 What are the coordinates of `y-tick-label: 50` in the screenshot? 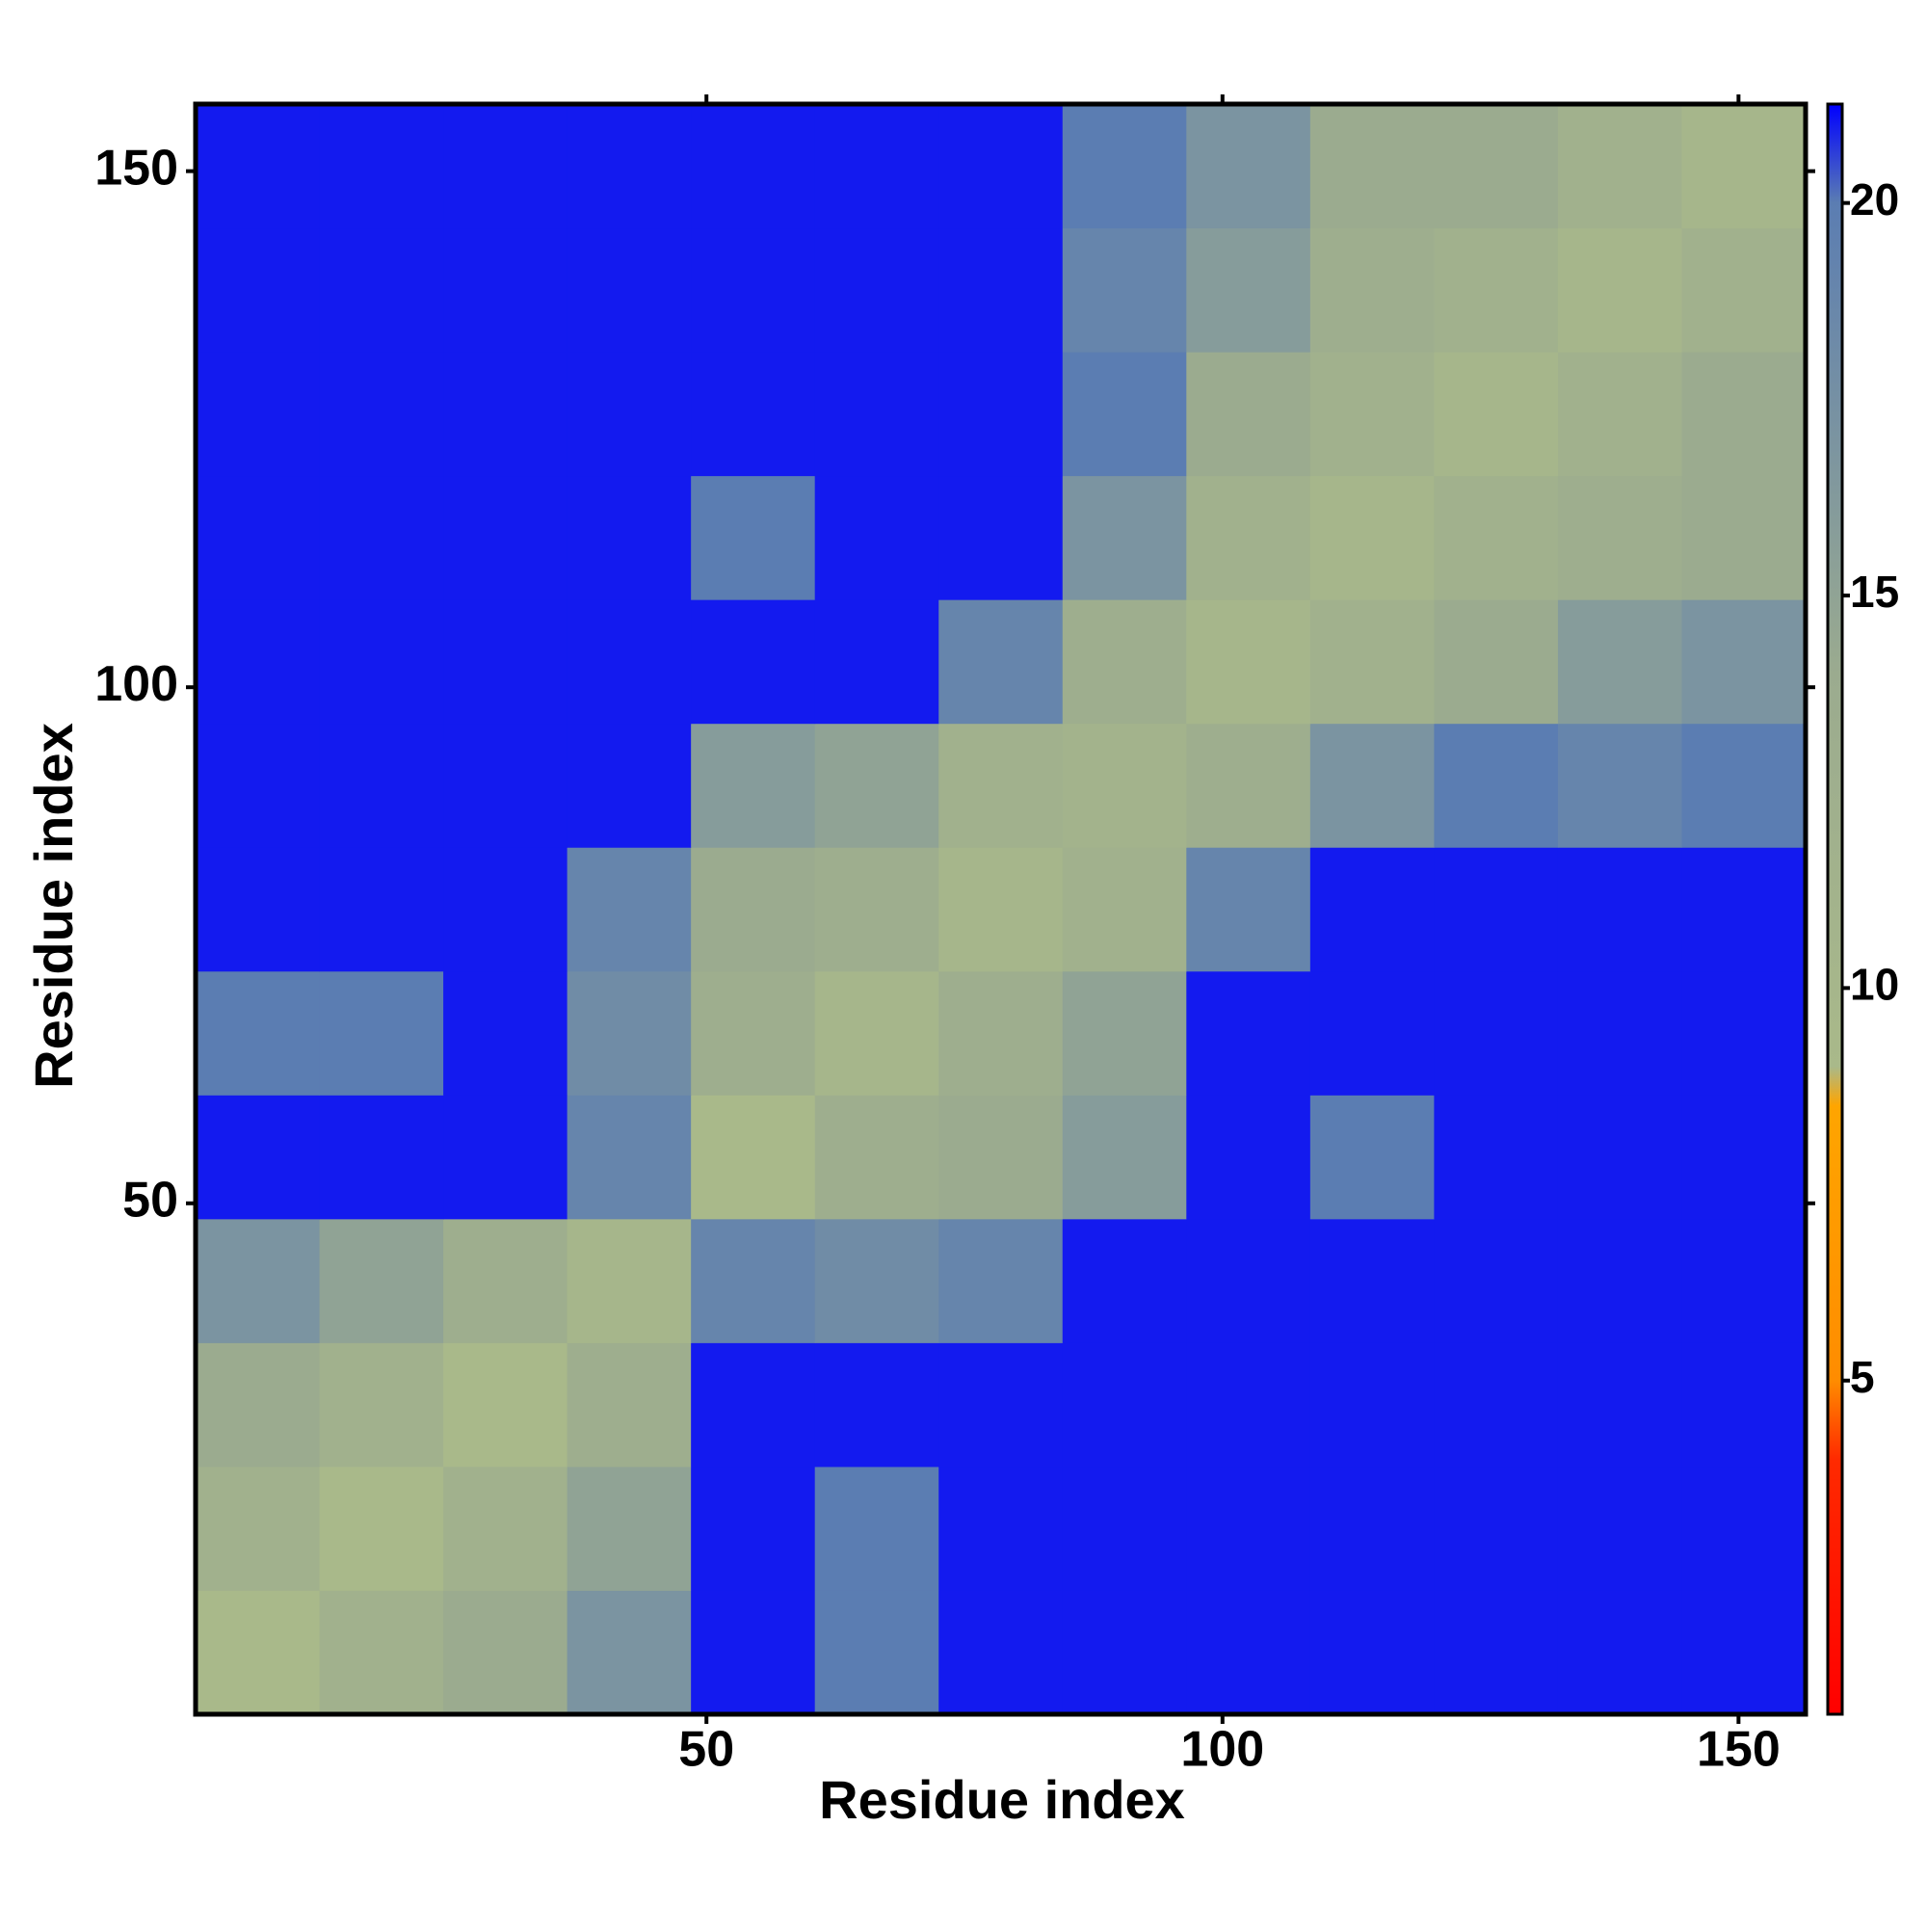 It's located at (150, 1201).